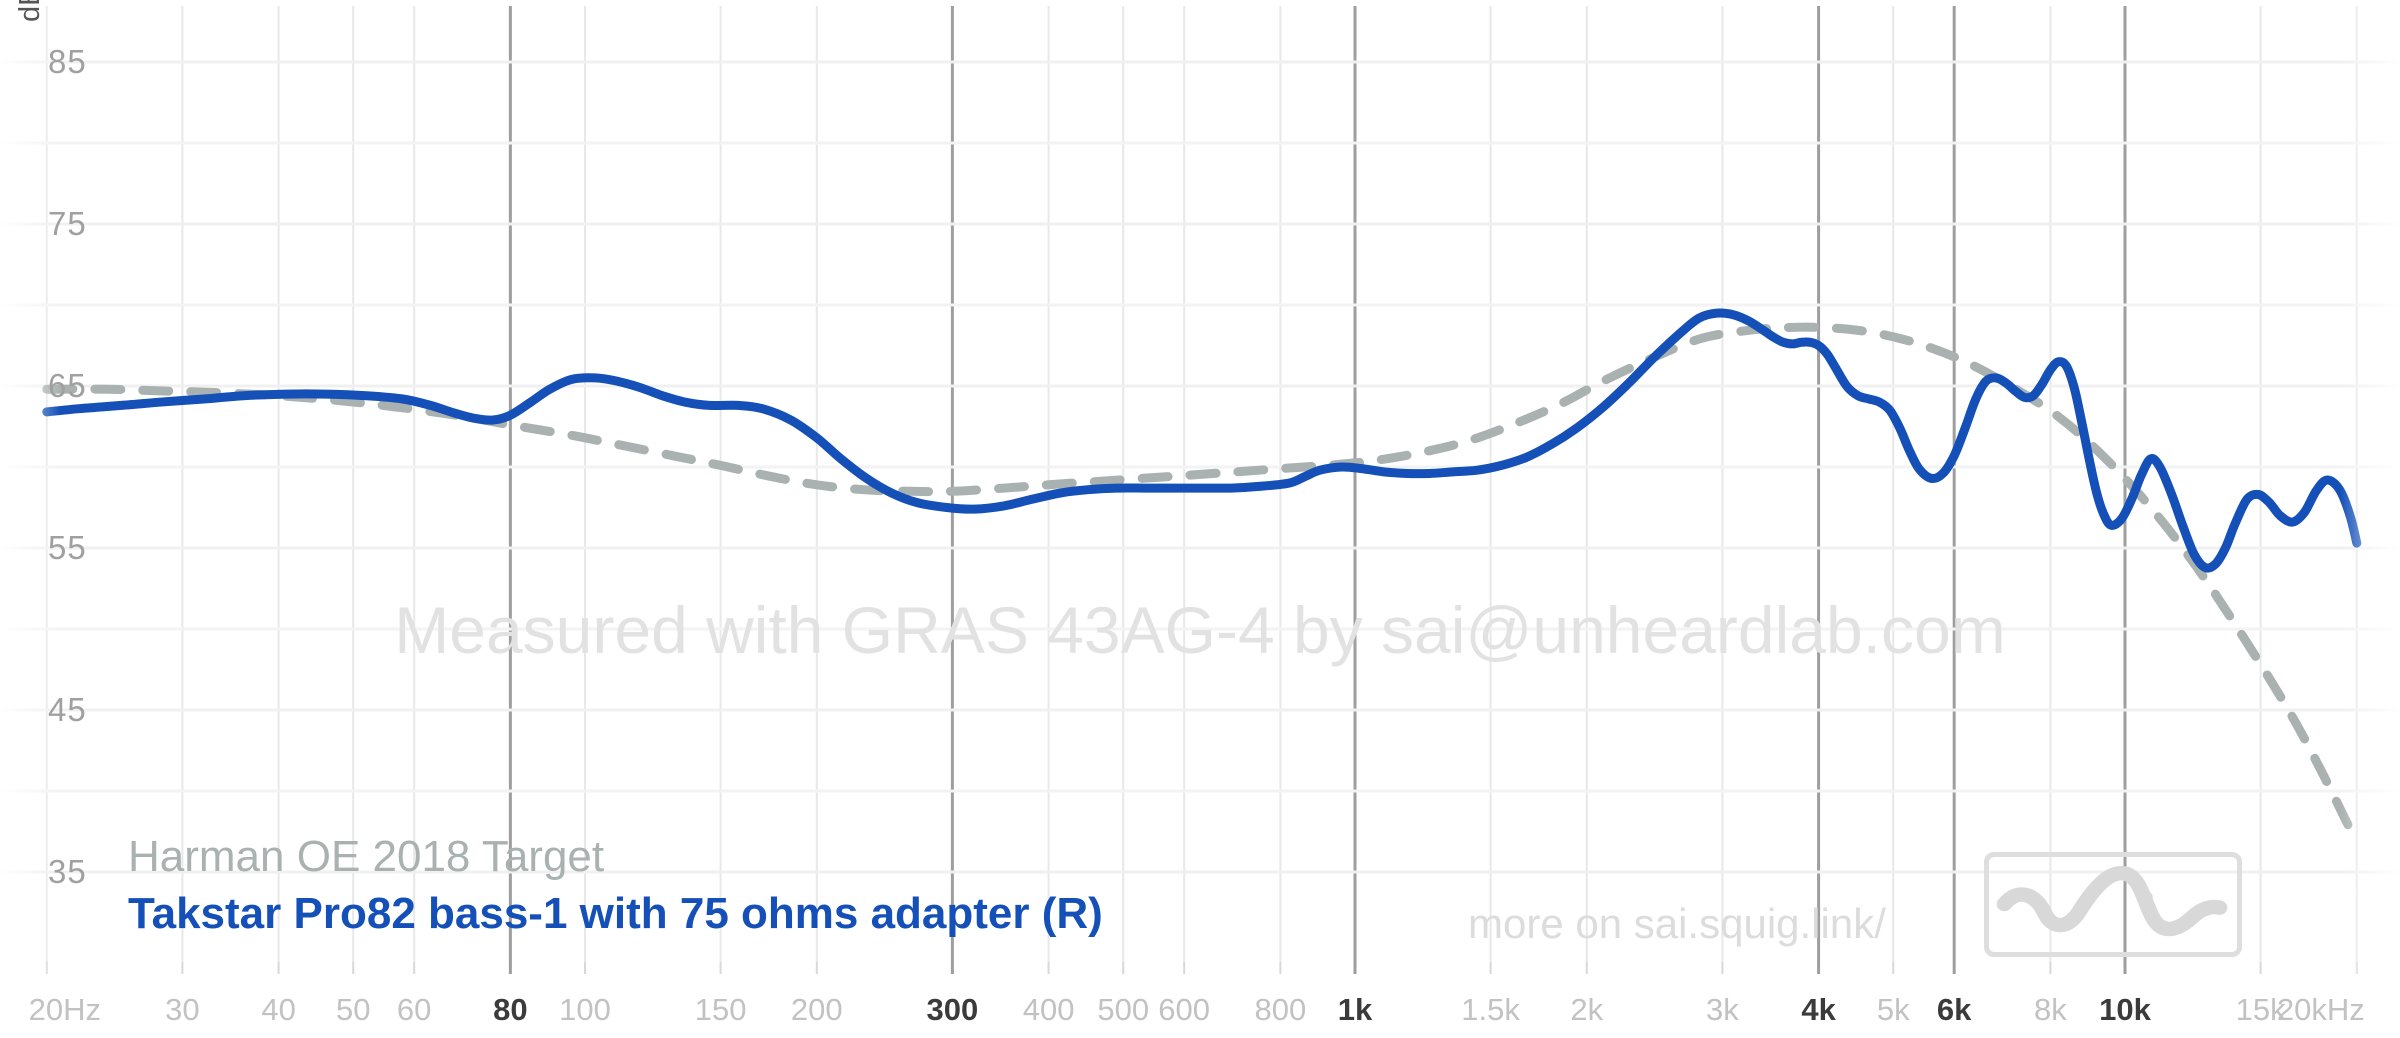 This screenshot has width=2400, height=1038. What do you see at coordinates (1048, 1009) in the screenshot?
I see `x-tick-400: 400` at bounding box center [1048, 1009].